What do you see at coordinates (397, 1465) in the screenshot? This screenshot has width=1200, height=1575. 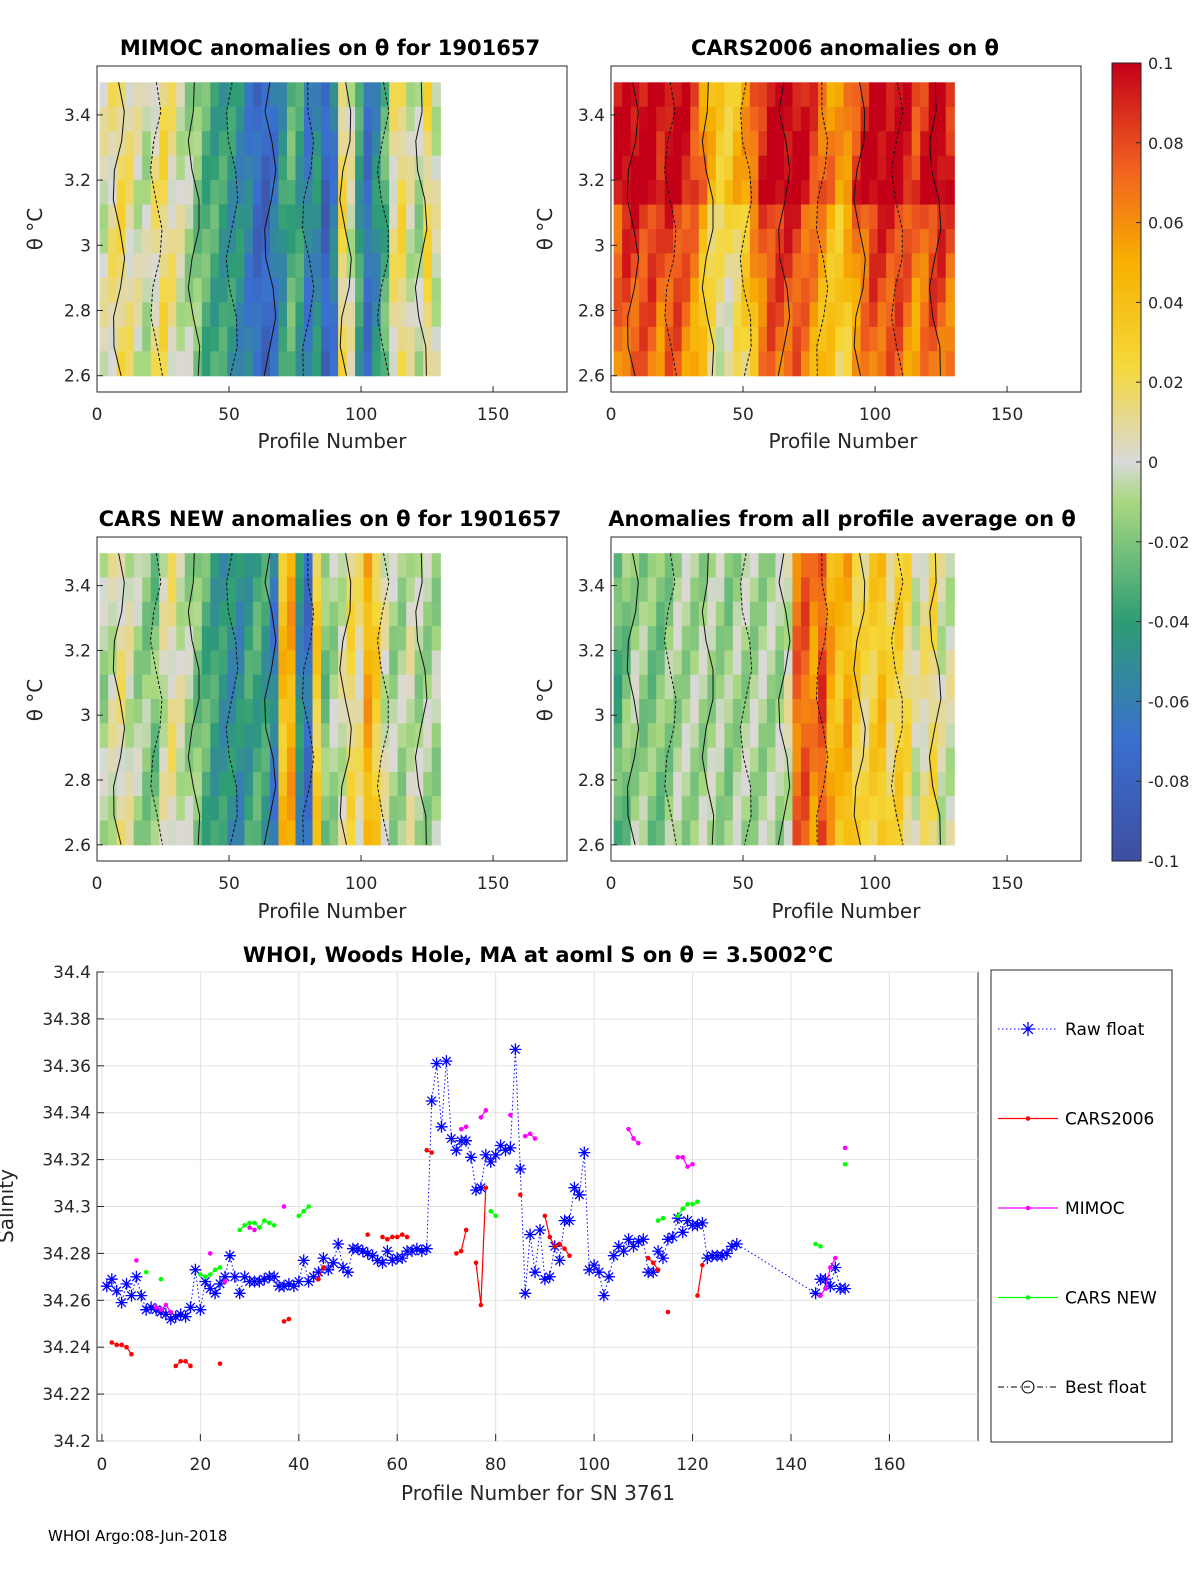 I see `x-tick-label: 60` at bounding box center [397, 1465].